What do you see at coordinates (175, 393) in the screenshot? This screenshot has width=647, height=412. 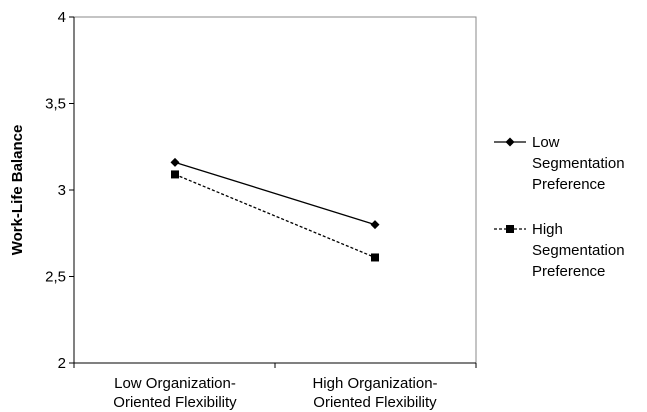 I see `x-tick-label: Low Organization-Oriented Flexibility` at bounding box center [175, 393].